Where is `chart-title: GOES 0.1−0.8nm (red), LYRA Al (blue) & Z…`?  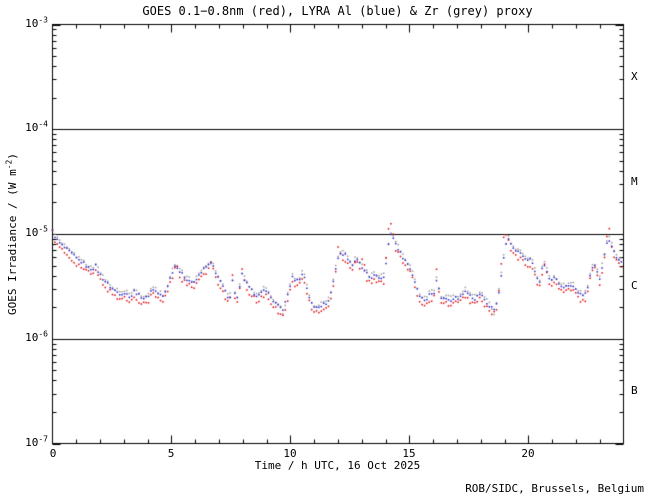
chart-title: GOES 0.1−0.8nm (red), LYRA Al (blue) & Z… is located at coordinates (337, 11).